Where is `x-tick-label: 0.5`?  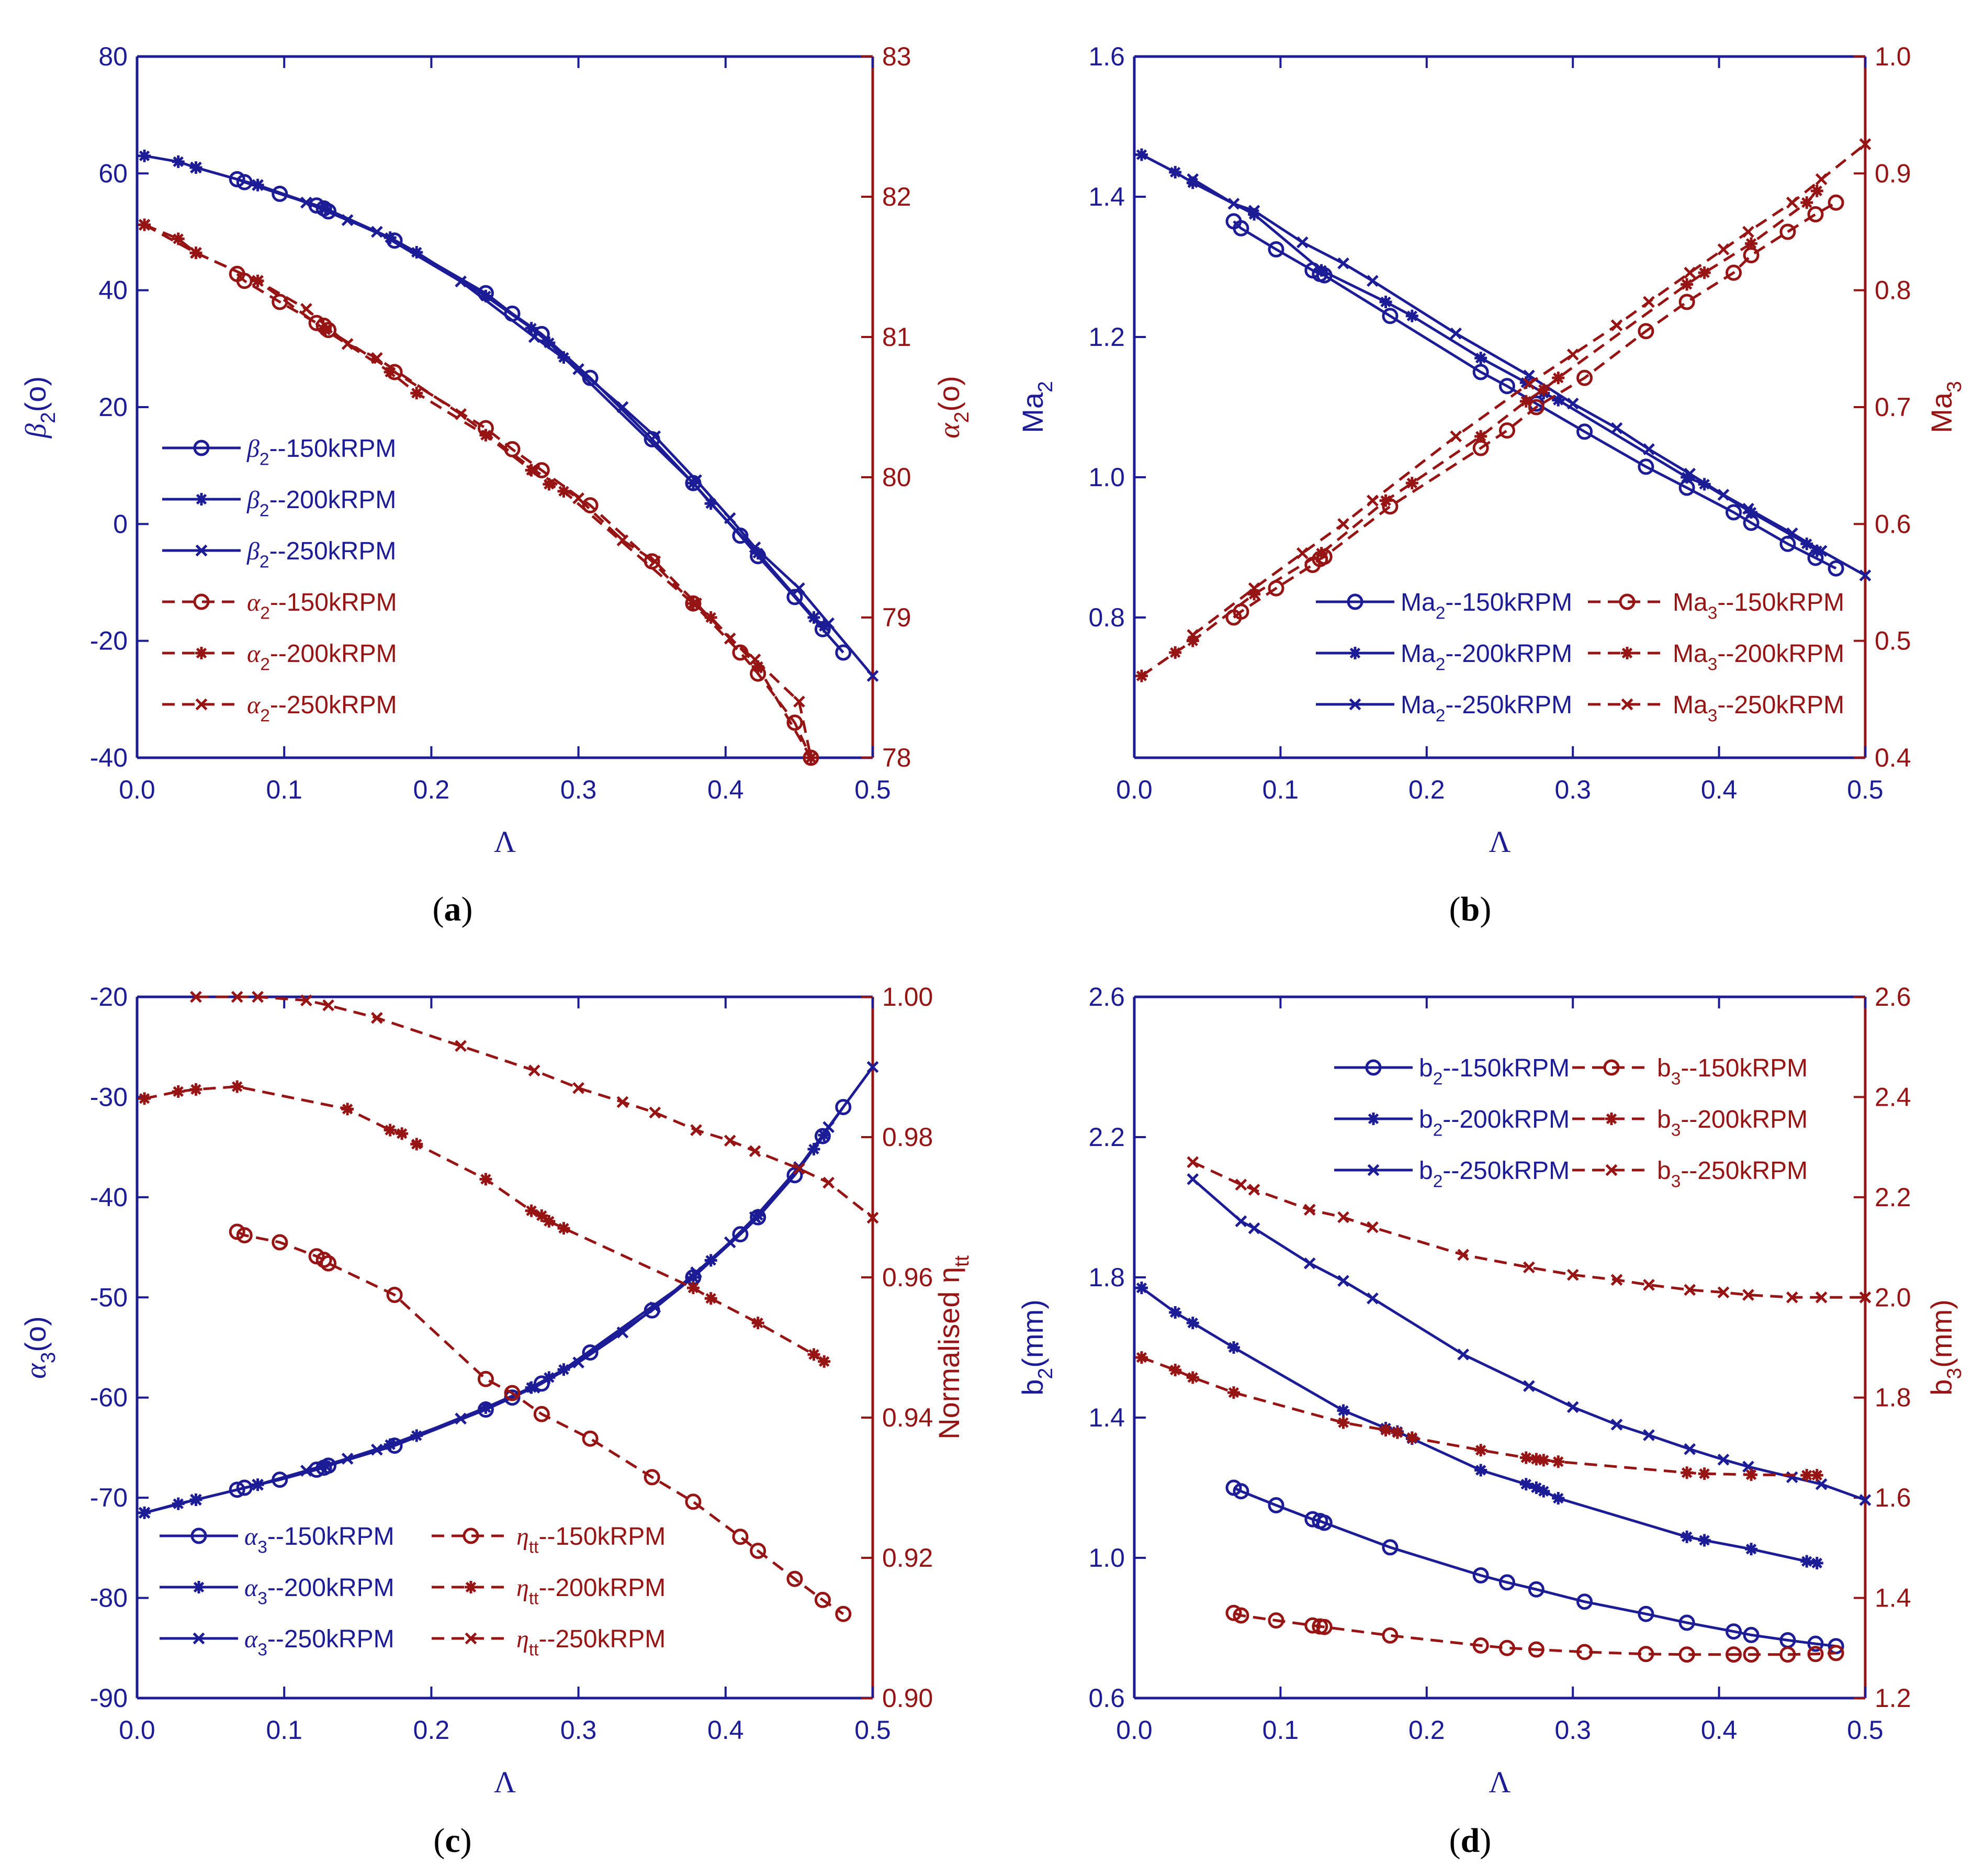 x-tick-label: 0.5 is located at coordinates (872, 1730).